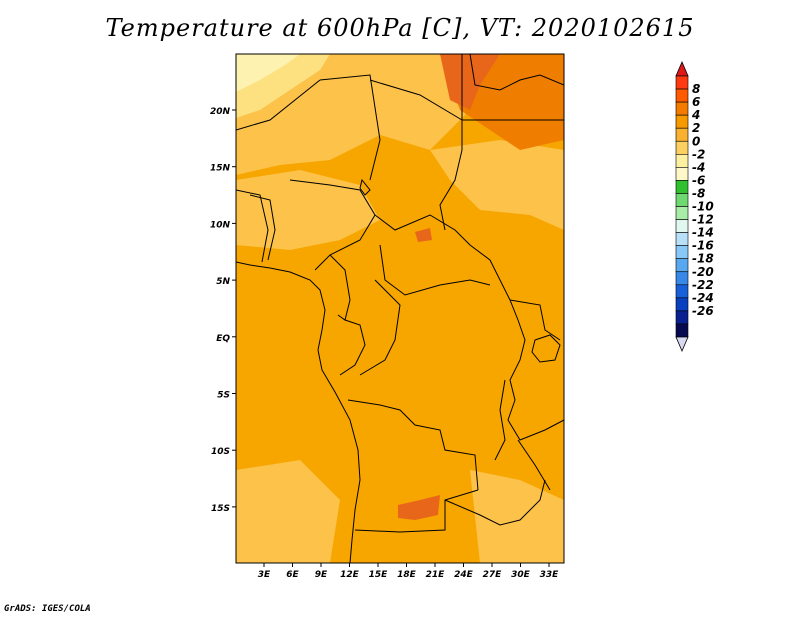  What do you see at coordinates (220, 112) in the screenshot?
I see `lat-label: 20N` at bounding box center [220, 112].